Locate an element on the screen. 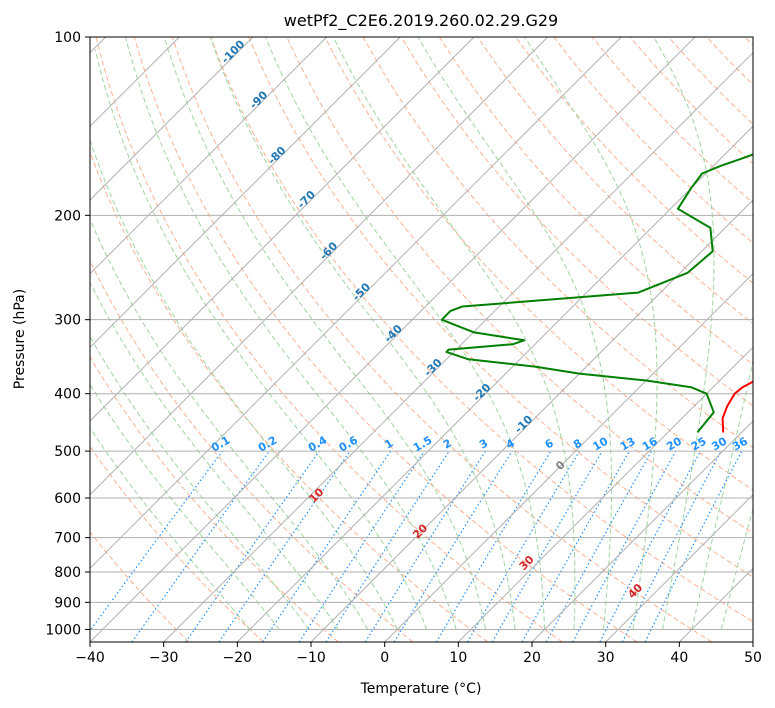 The width and height of the screenshot is (775, 708). x-tick-label: −10 is located at coordinates (311, 658).